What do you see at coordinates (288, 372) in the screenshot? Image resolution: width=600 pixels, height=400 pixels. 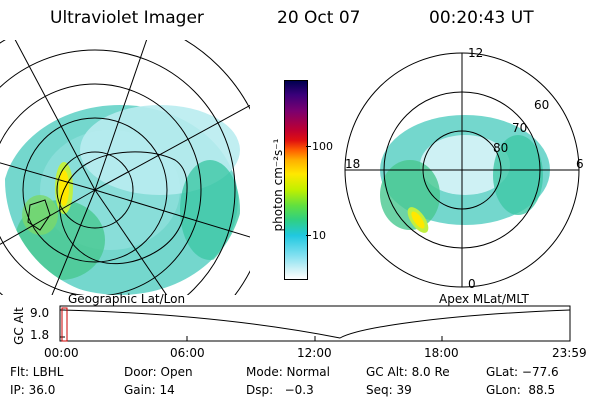 I see `info-mode: Mode: Normal` at bounding box center [288, 372].